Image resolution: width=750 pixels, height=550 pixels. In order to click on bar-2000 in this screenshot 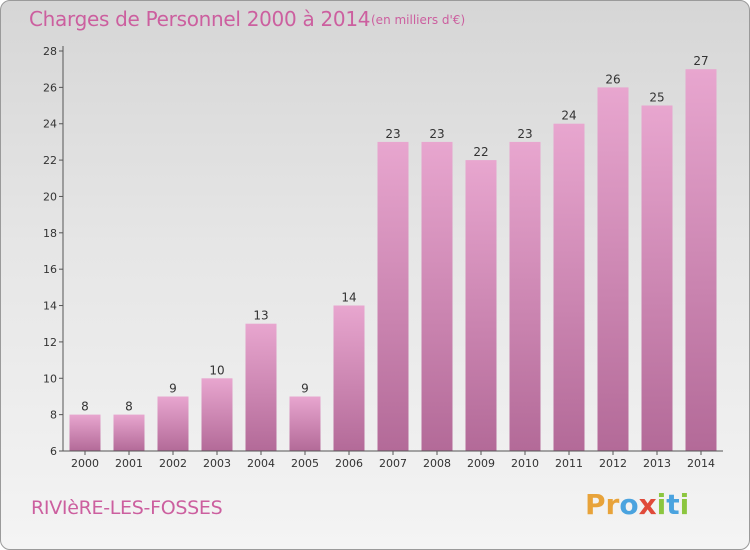, I will do `click(85, 432)`.